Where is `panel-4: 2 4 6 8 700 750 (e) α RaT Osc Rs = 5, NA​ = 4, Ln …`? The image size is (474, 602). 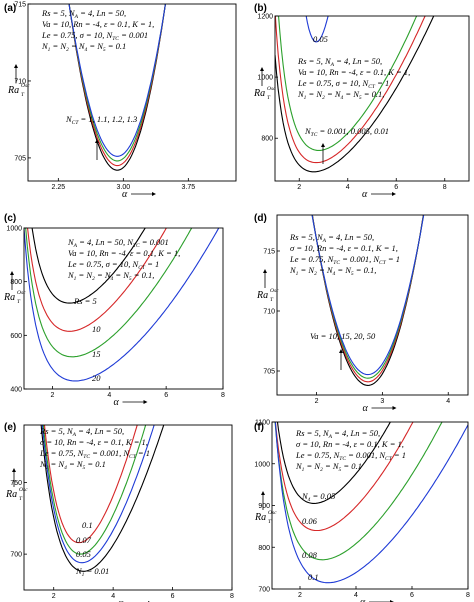
panel-4: 2 4 6 8 700 750 (e) α RaT Osc Rs = 5, NA​ = 4, Ln … is located at coordinates (119, 512).